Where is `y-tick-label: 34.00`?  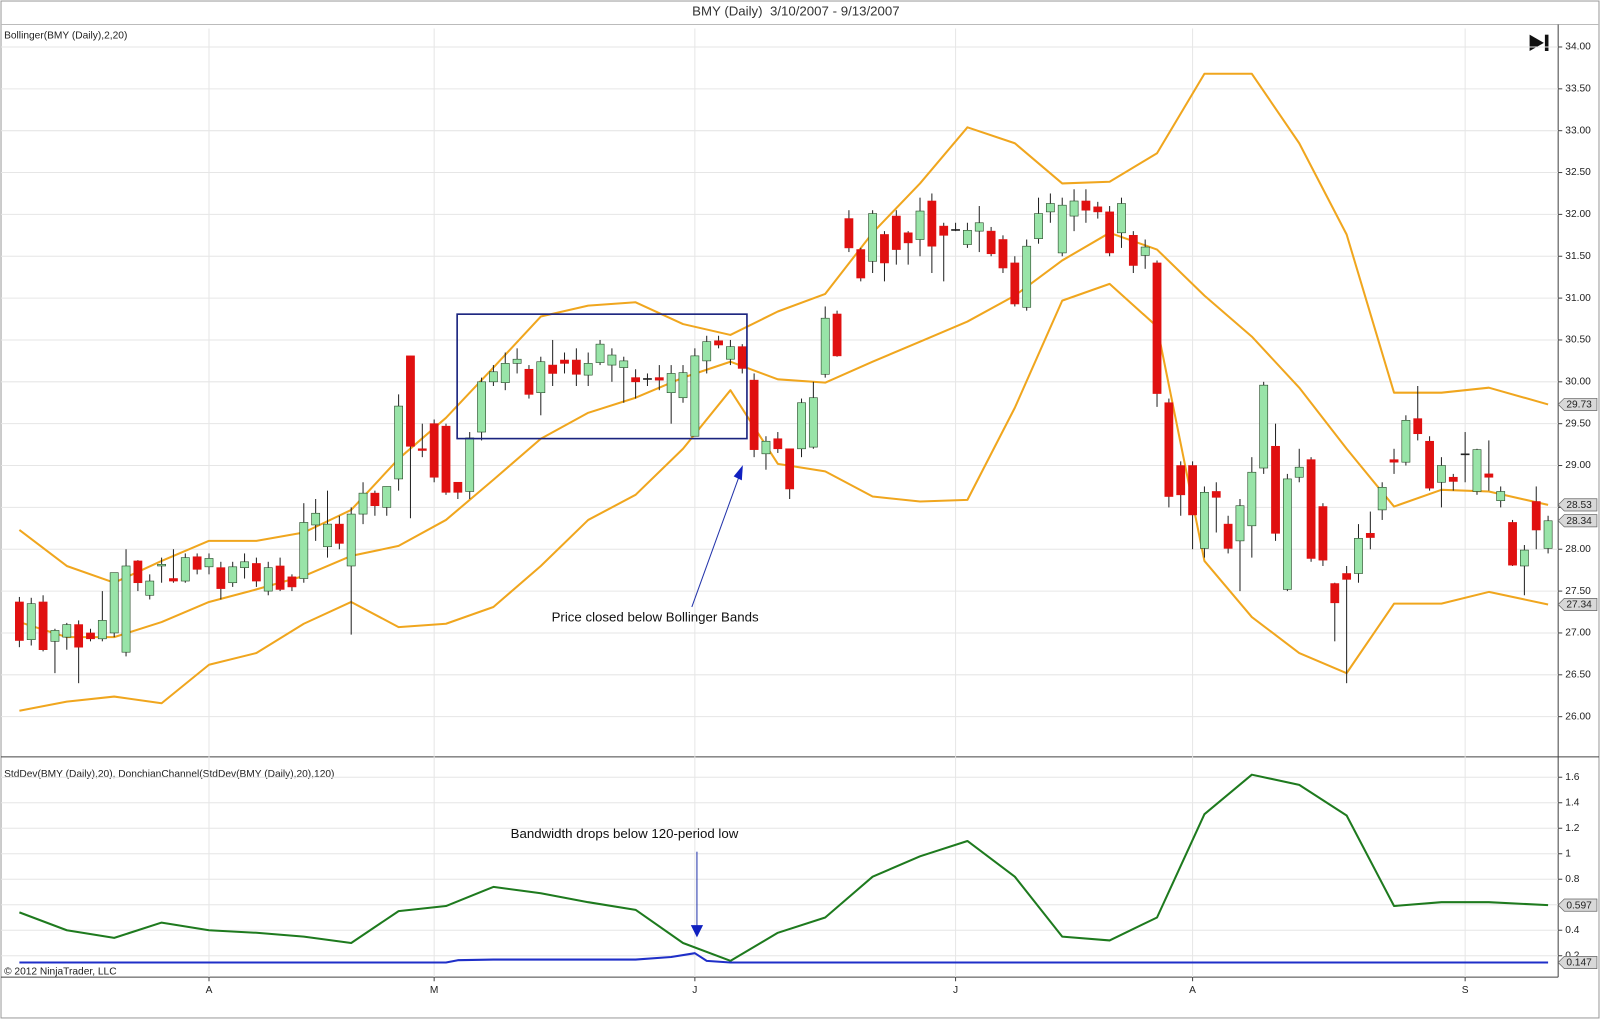 y-tick-label: 34.00 is located at coordinates (1578, 47).